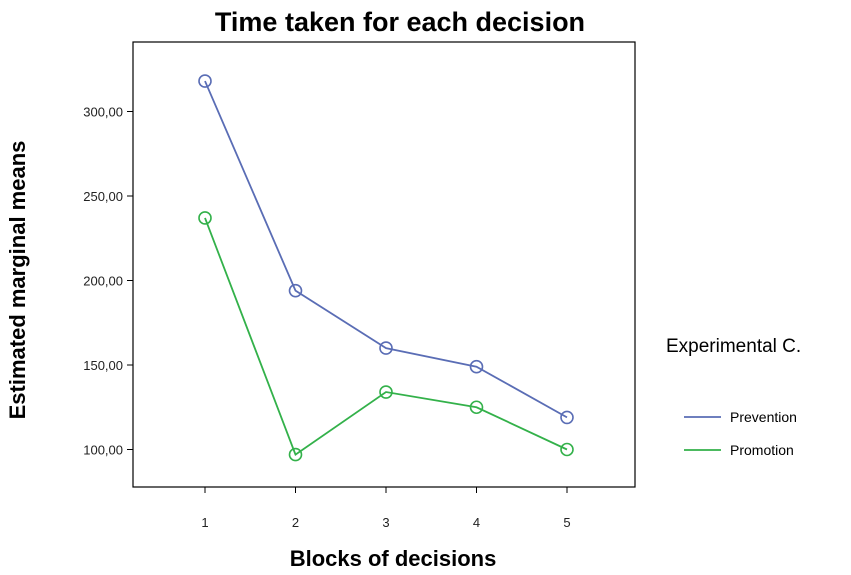  Describe the element at coordinates (295, 522) in the screenshot. I see `x-tick-label: 2` at that location.